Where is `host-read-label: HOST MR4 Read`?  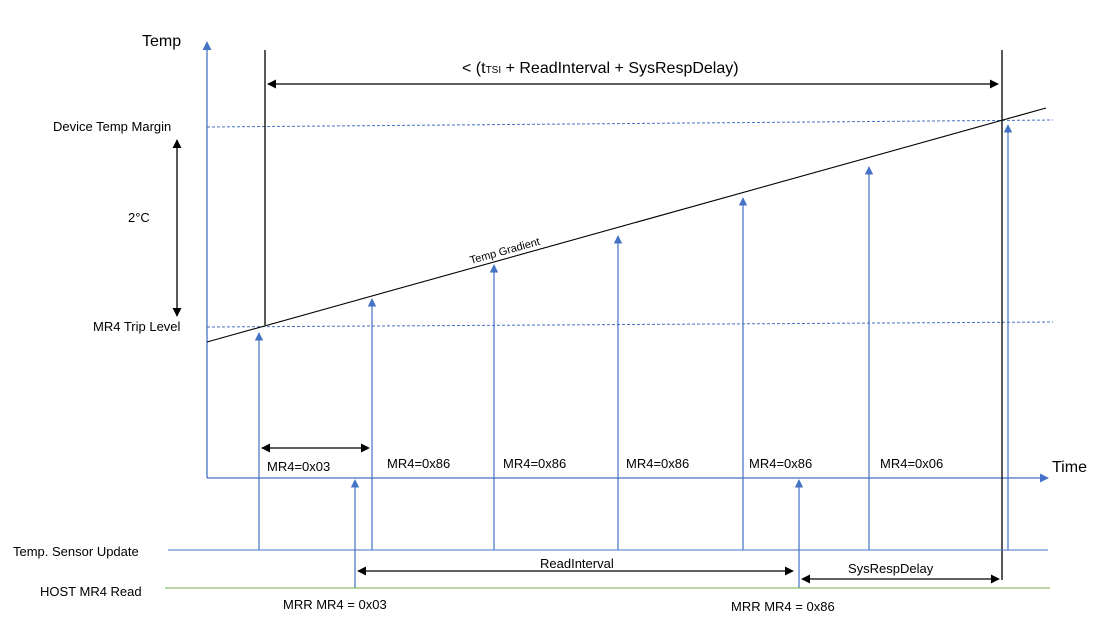 host-read-label: HOST MR4 Read is located at coordinates (91, 591).